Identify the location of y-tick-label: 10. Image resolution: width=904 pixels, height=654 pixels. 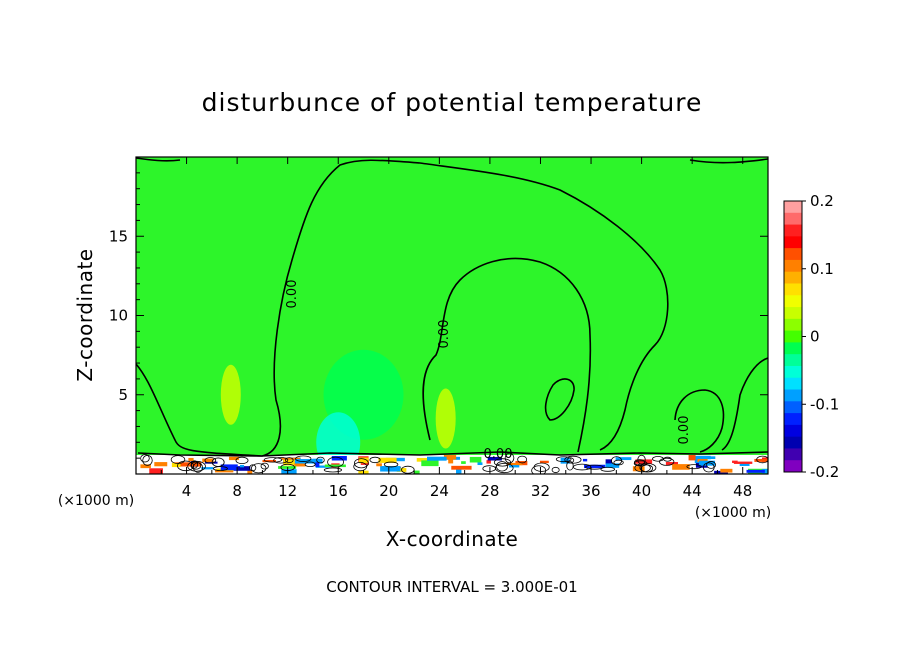
(118, 316).